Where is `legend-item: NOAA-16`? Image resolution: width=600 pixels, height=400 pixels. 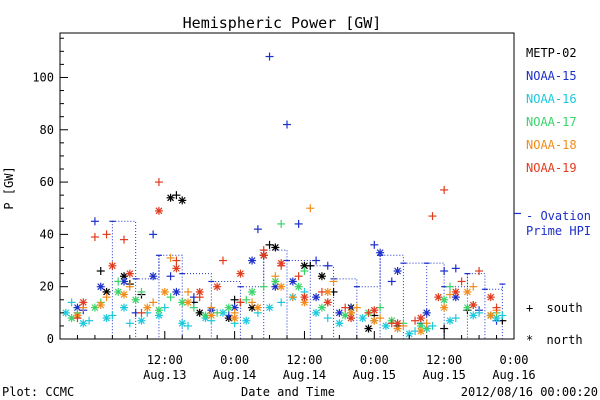
legend-item: NOAA-16 is located at coordinates (551, 99).